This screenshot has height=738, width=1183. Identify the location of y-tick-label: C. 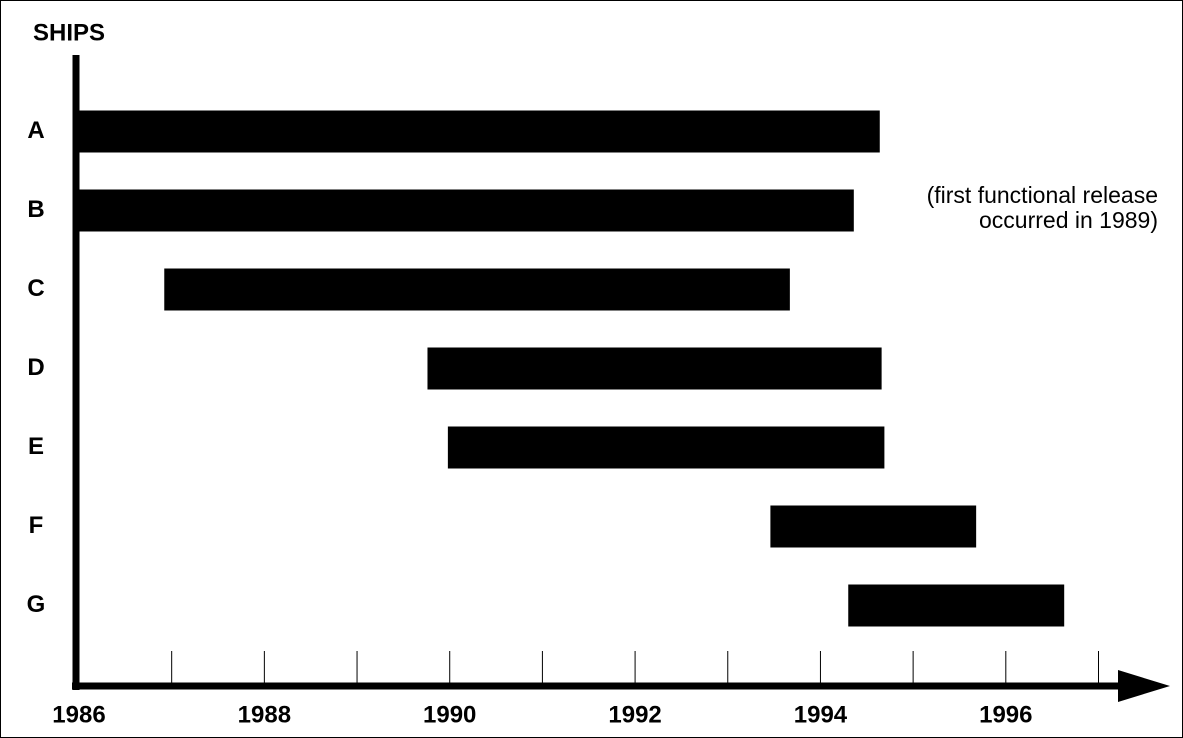
(35, 288).